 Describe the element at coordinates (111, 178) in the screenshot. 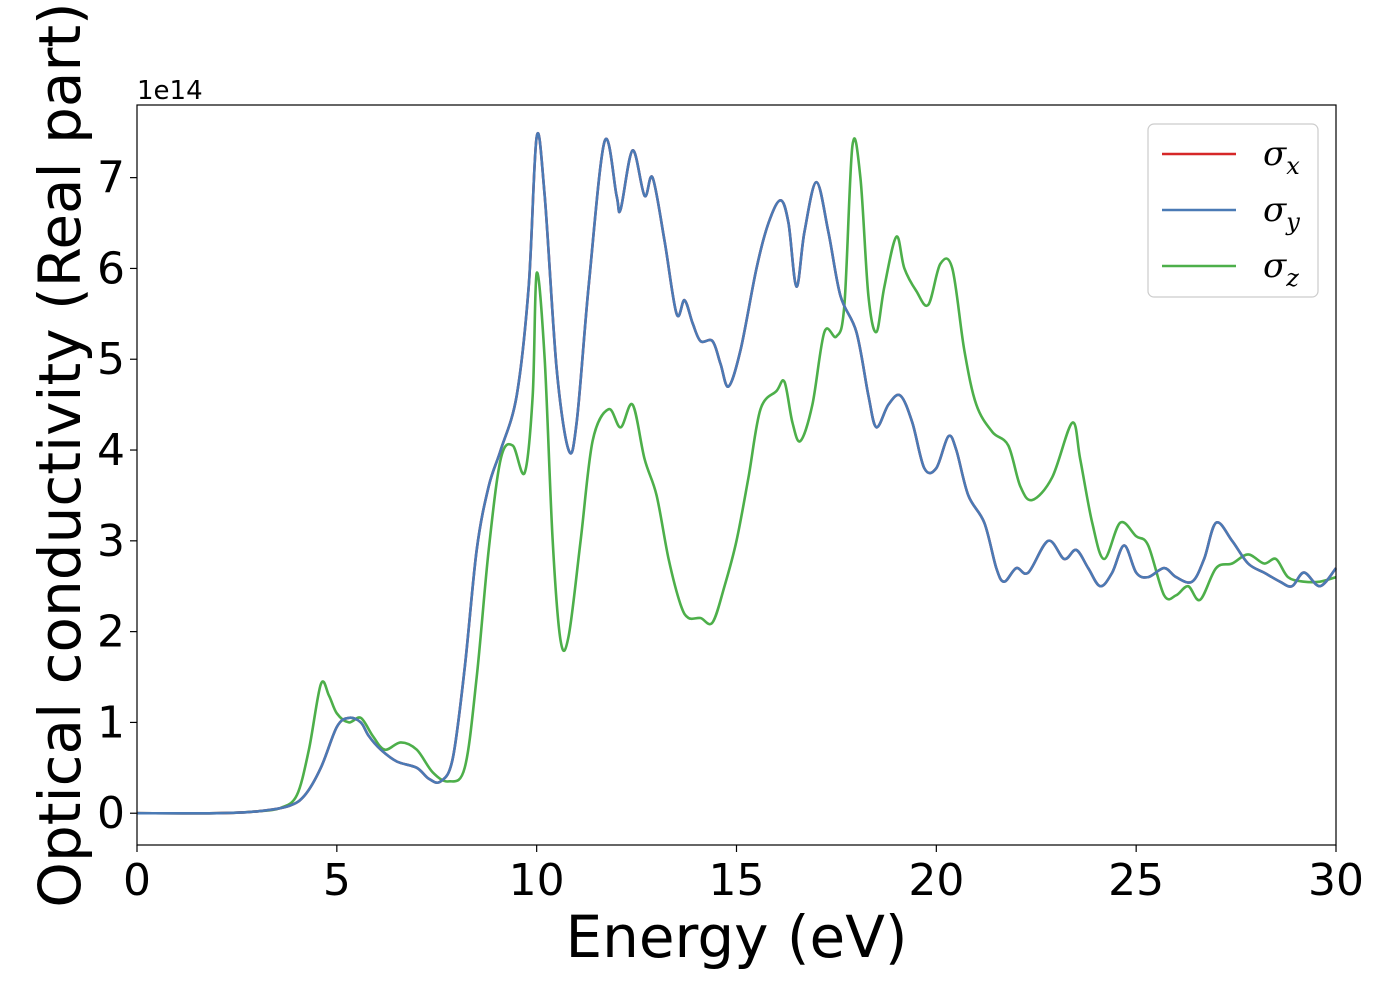

I see `y-tick-label: 7` at that location.